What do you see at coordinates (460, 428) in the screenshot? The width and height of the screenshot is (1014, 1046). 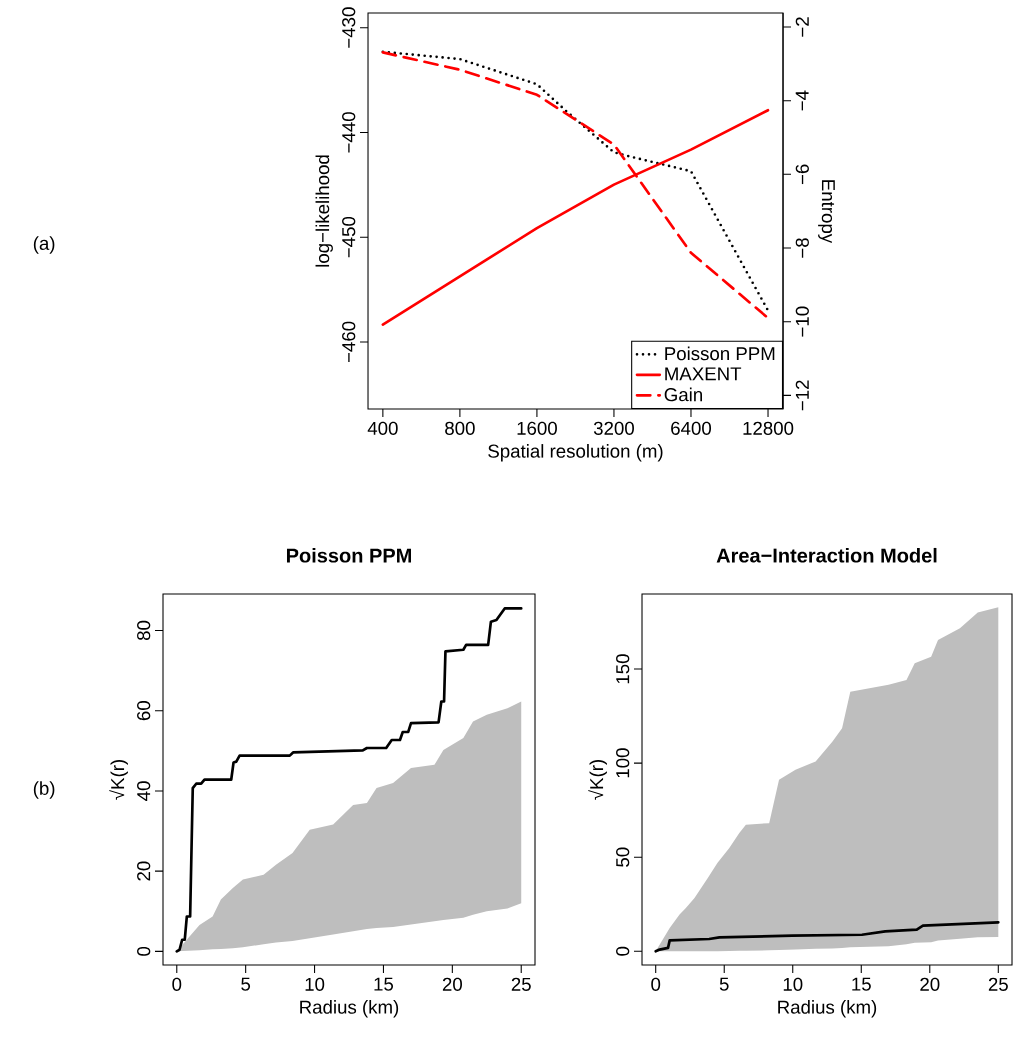 I see `x-tick-label: 800` at bounding box center [460, 428].